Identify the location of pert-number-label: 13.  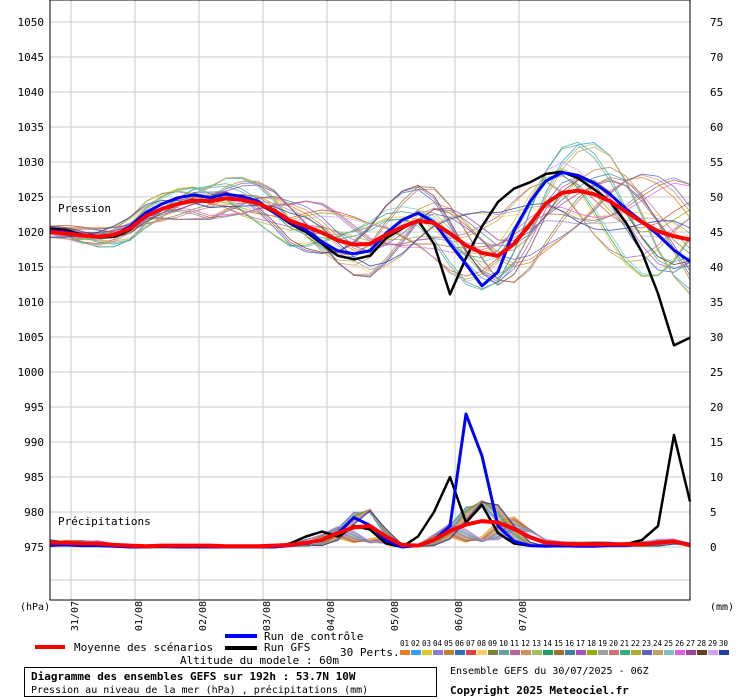
(536, 643).